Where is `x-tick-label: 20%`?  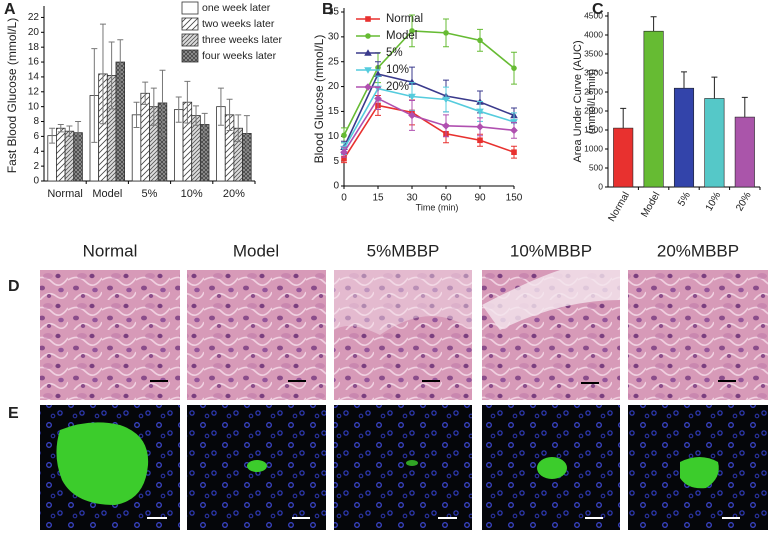
x-tick-label: 20% is located at coordinates (234, 194).